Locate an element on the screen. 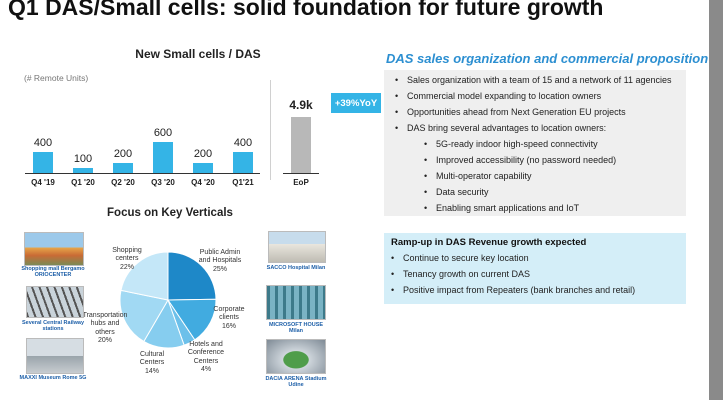 The width and height of the screenshot is (723, 400). das-sub-bullet: Multi-operator capability is located at coordinates (478, 176).